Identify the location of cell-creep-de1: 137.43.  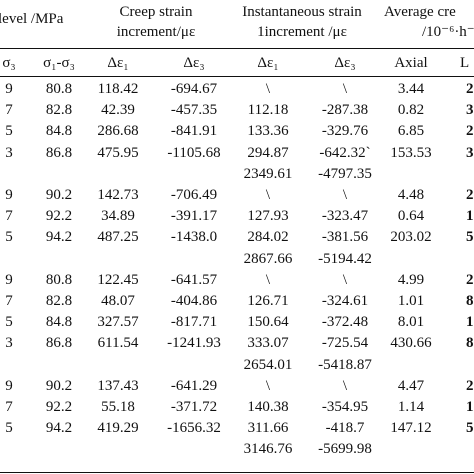
(118, 385).